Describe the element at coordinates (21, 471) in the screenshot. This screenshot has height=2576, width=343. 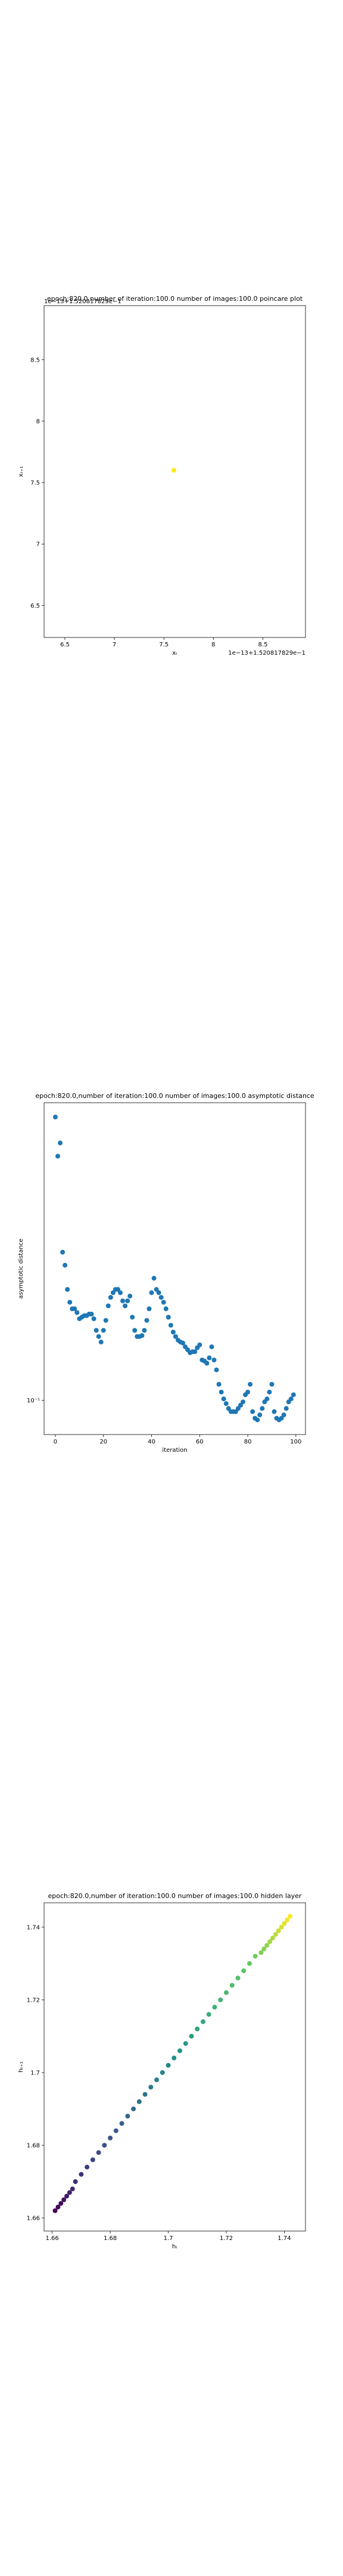
I see `y-axis-label: xₜ₊₁` at that location.